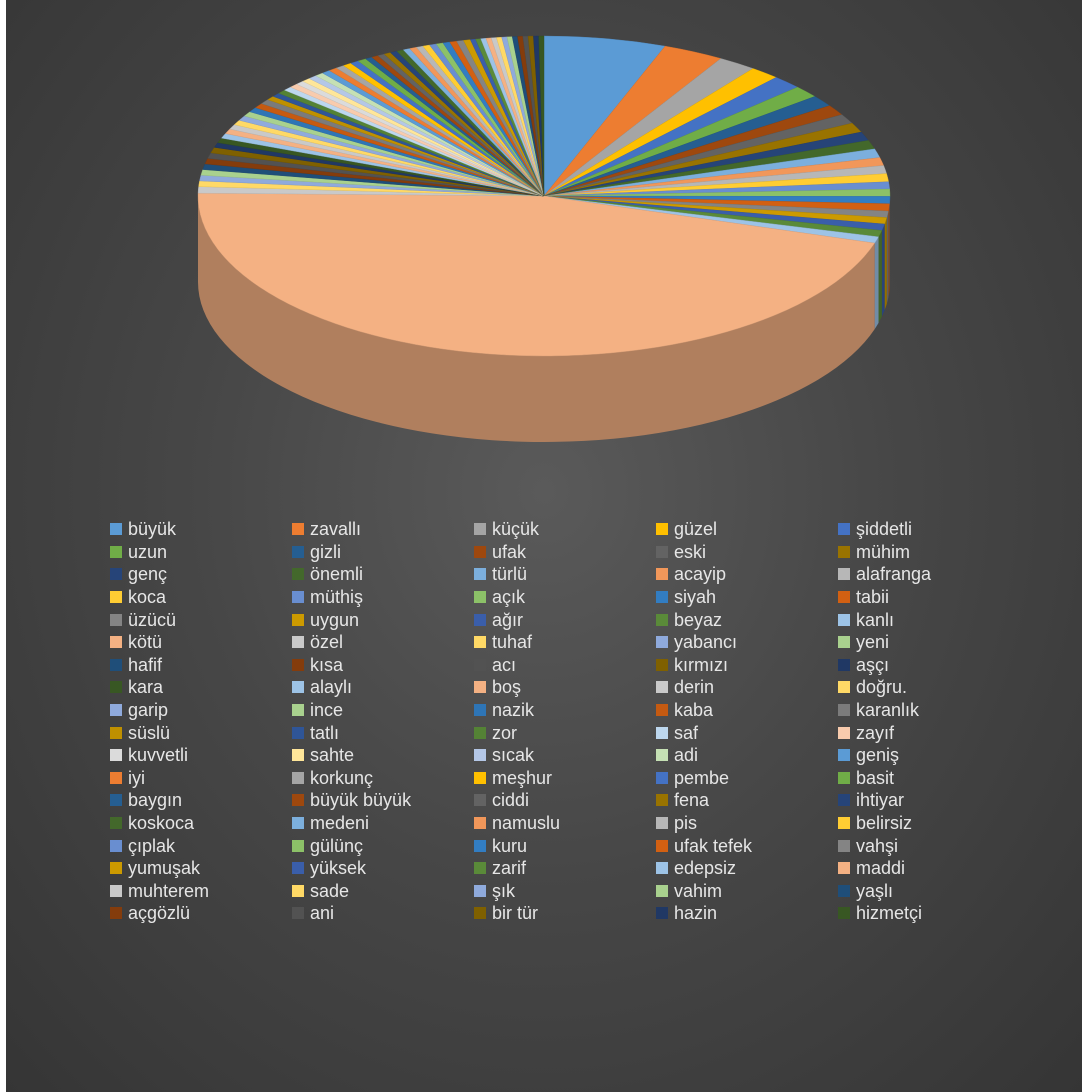 Image resolution: width=1084 pixels, height=1092 pixels. I want to click on legend-item: eski, so click(747, 552).